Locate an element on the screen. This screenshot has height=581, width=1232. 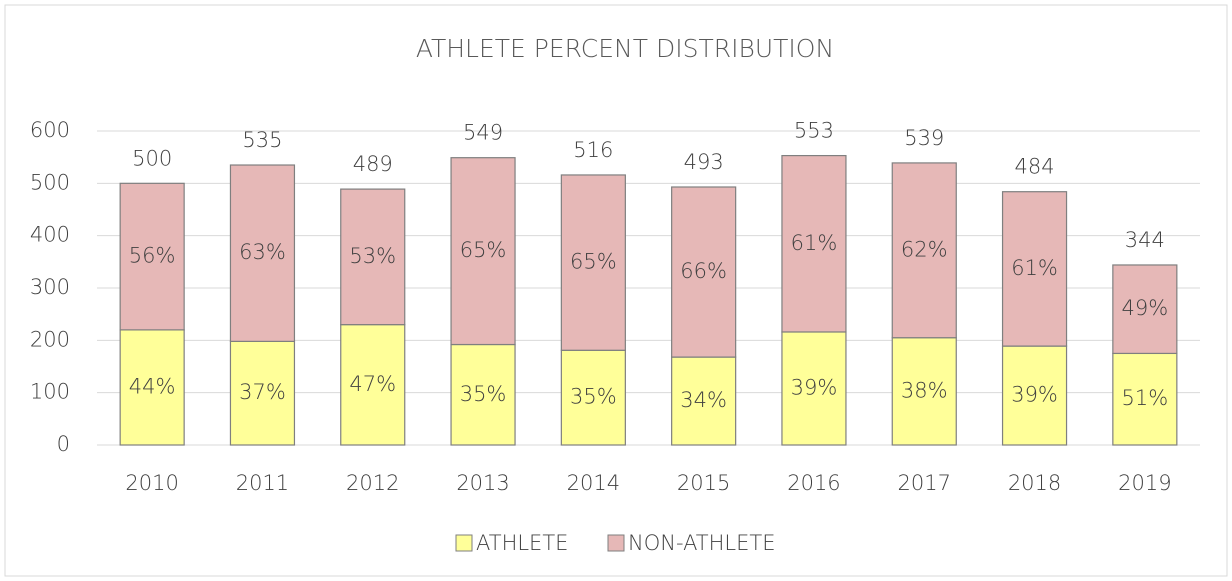
y-tick-label: 400 is located at coordinates (50, 235).